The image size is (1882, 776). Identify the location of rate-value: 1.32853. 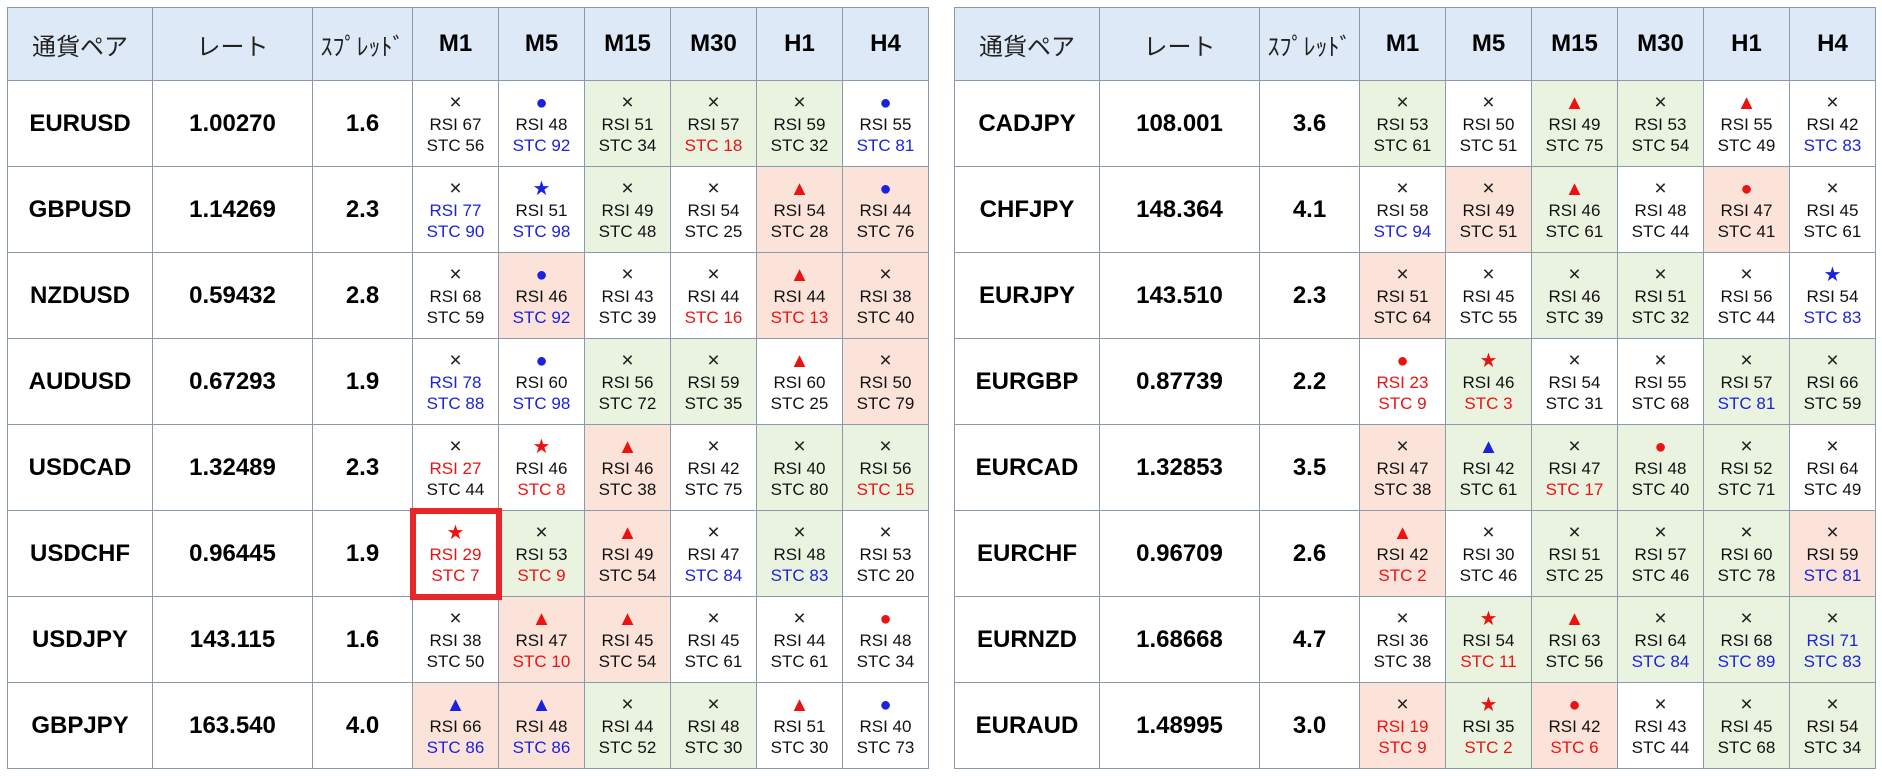
(1179, 467).